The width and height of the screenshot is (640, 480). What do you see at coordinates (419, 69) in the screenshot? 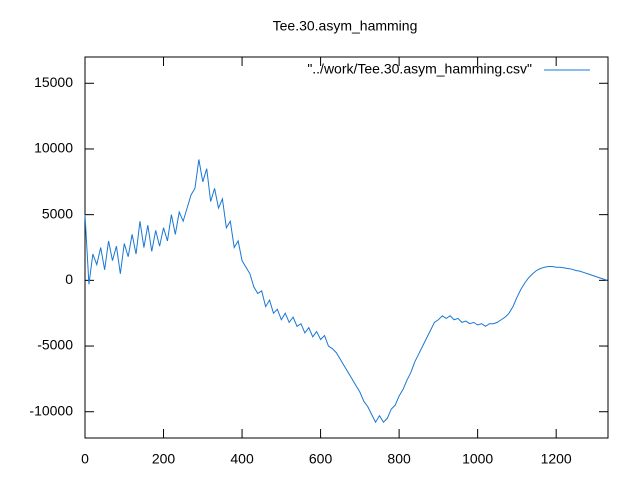
I see `legend-label: "../work/Tee.30.asym_hamming.csv"` at bounding box center [419, 69].